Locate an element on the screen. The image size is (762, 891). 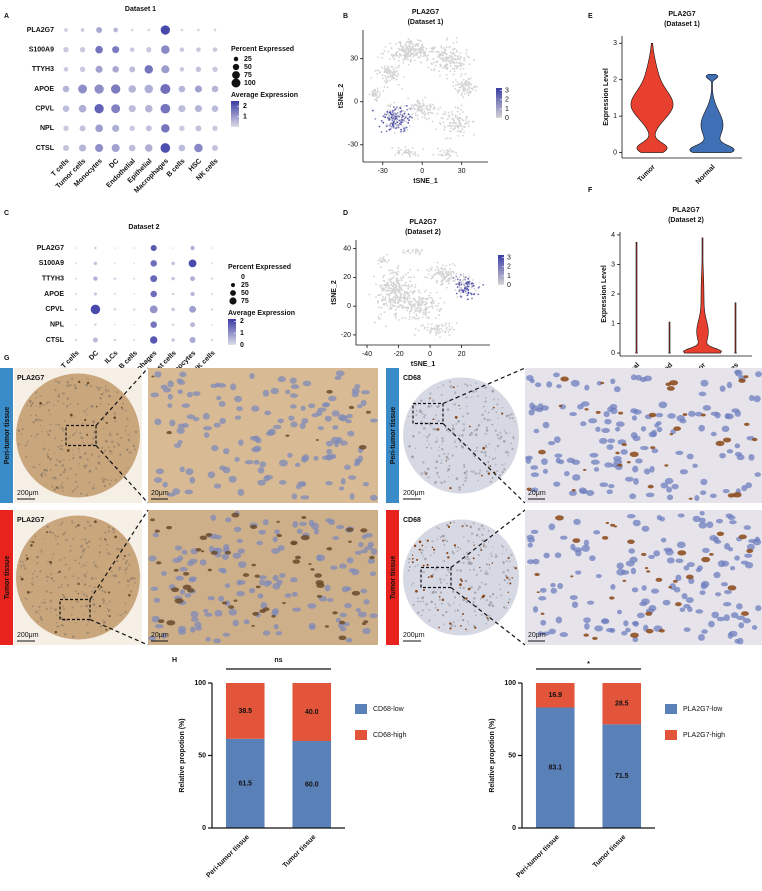
x-tick-label: Tumor tissue is located at coordinates (610, 852).